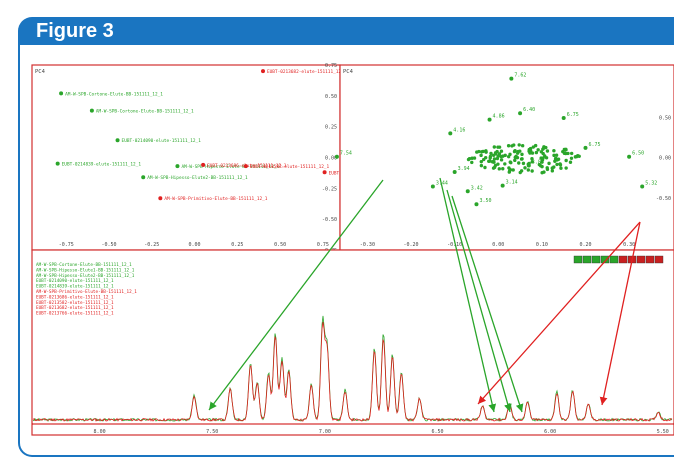 Image resolution: width=674 pixels, height=465 pixels. What do you see at coordinates (331, 66) in the screenshot?
I see `y-tick-label: 0.75` at bounding box center [331, 66].